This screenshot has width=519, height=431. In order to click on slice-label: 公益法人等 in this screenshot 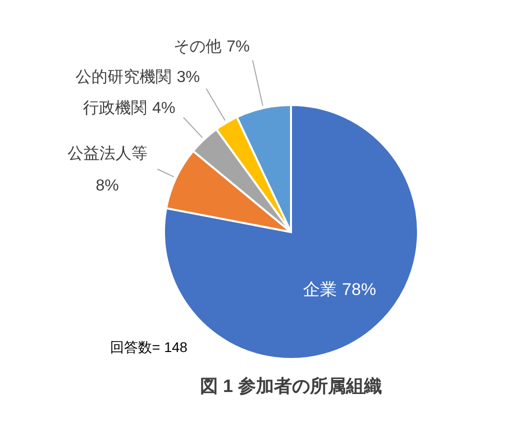, I will do `click(107, 153)`.